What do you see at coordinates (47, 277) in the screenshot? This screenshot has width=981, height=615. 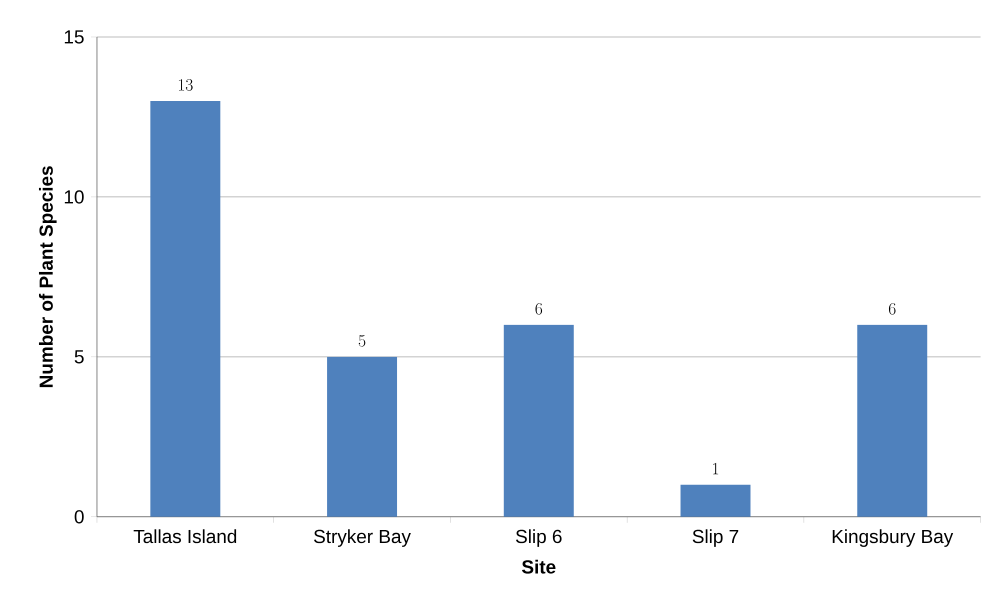 I see `y-axis-title: Number of Plant Species` at bounding box center [47, 277].